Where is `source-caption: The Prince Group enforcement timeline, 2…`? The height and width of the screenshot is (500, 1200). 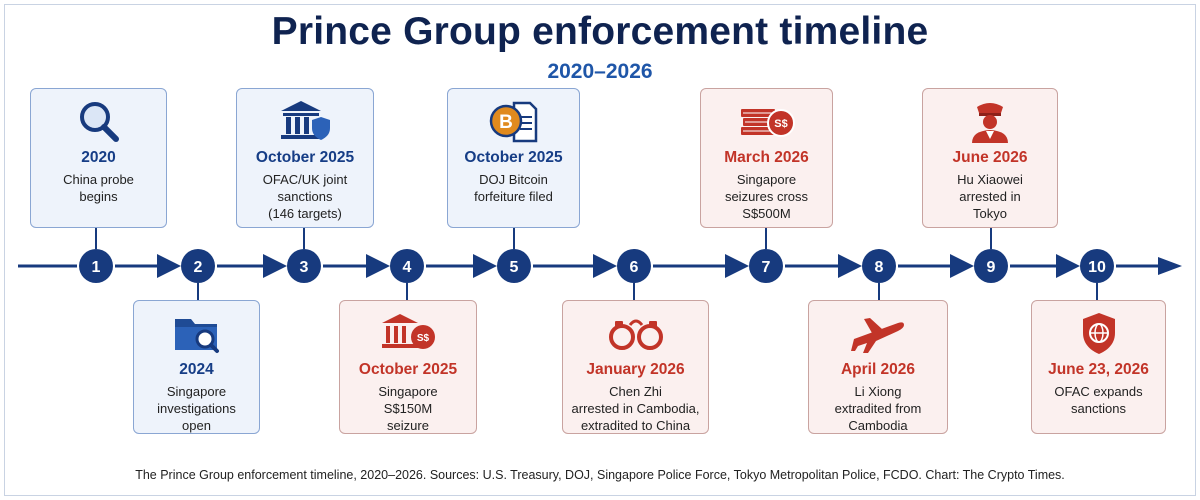
source-caption: The Prince Group enforcement timeline, 2… is located at coordinates (600, 475).